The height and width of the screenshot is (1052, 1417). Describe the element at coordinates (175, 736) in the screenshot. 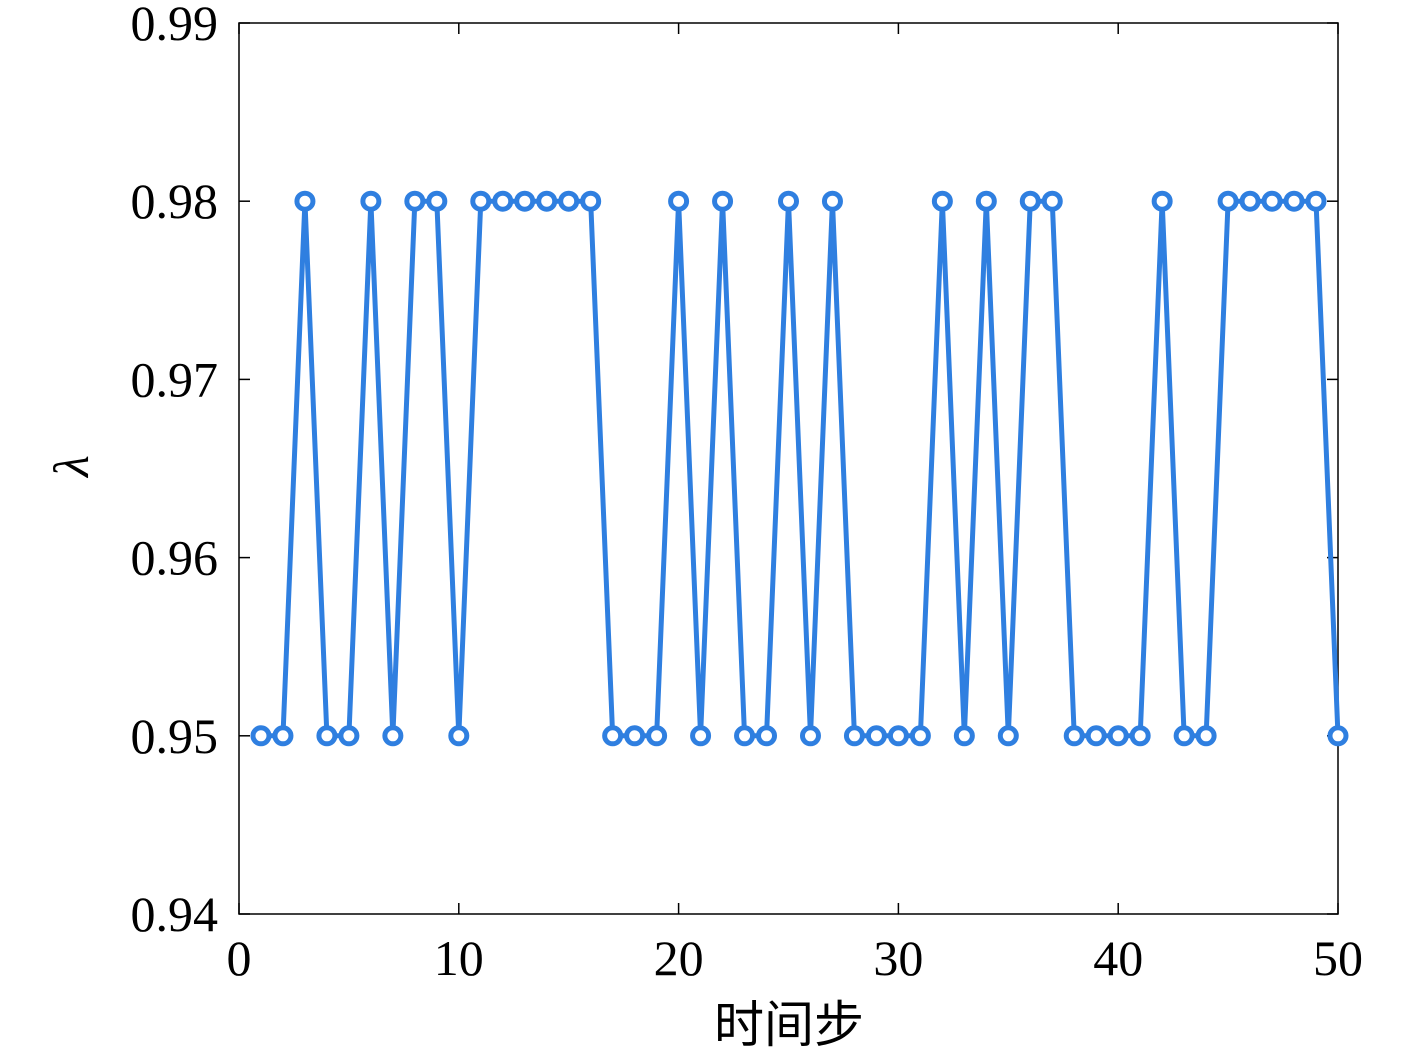

I see `y-tick-label: 0.95` at that location.